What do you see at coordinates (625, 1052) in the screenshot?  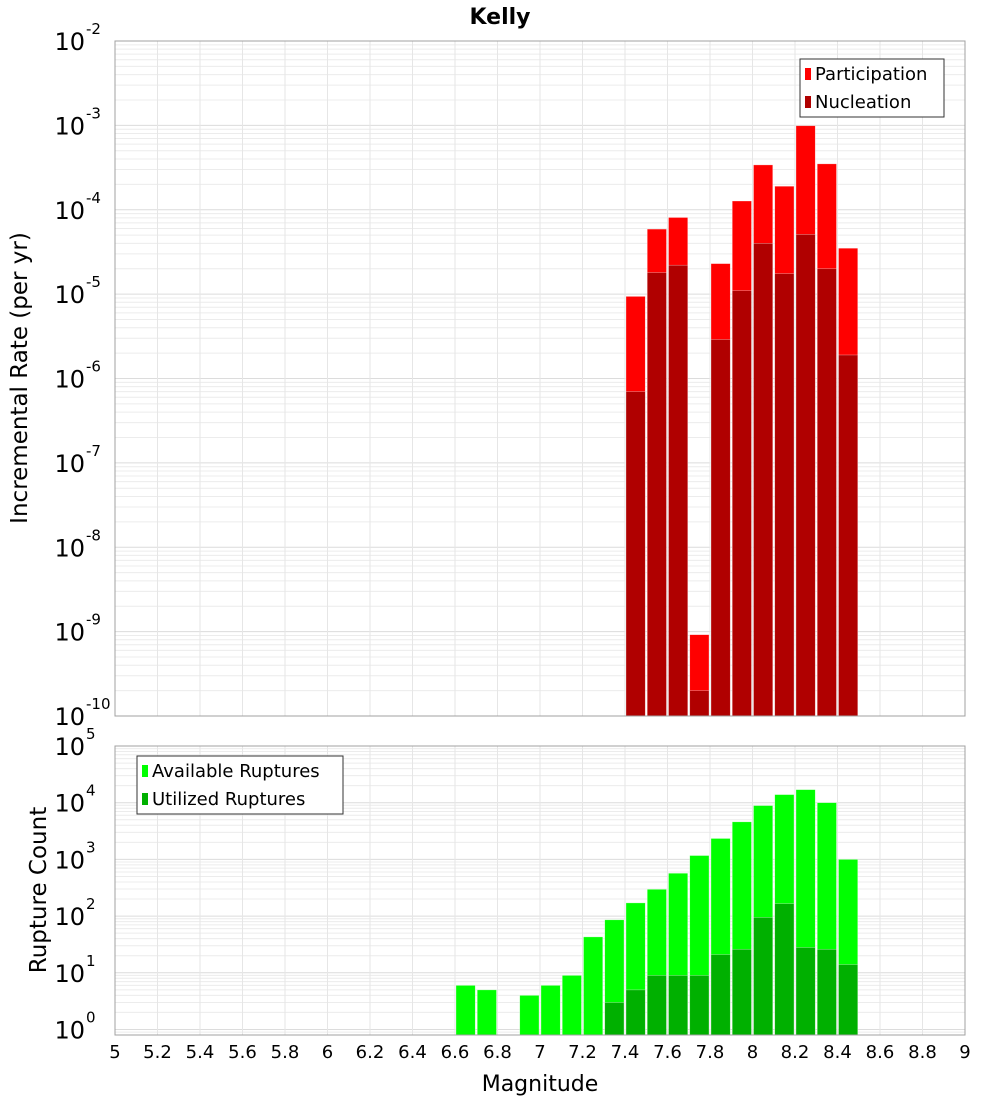 I see `x-tick-label: 7.4` at bounding box center [625, 1052].